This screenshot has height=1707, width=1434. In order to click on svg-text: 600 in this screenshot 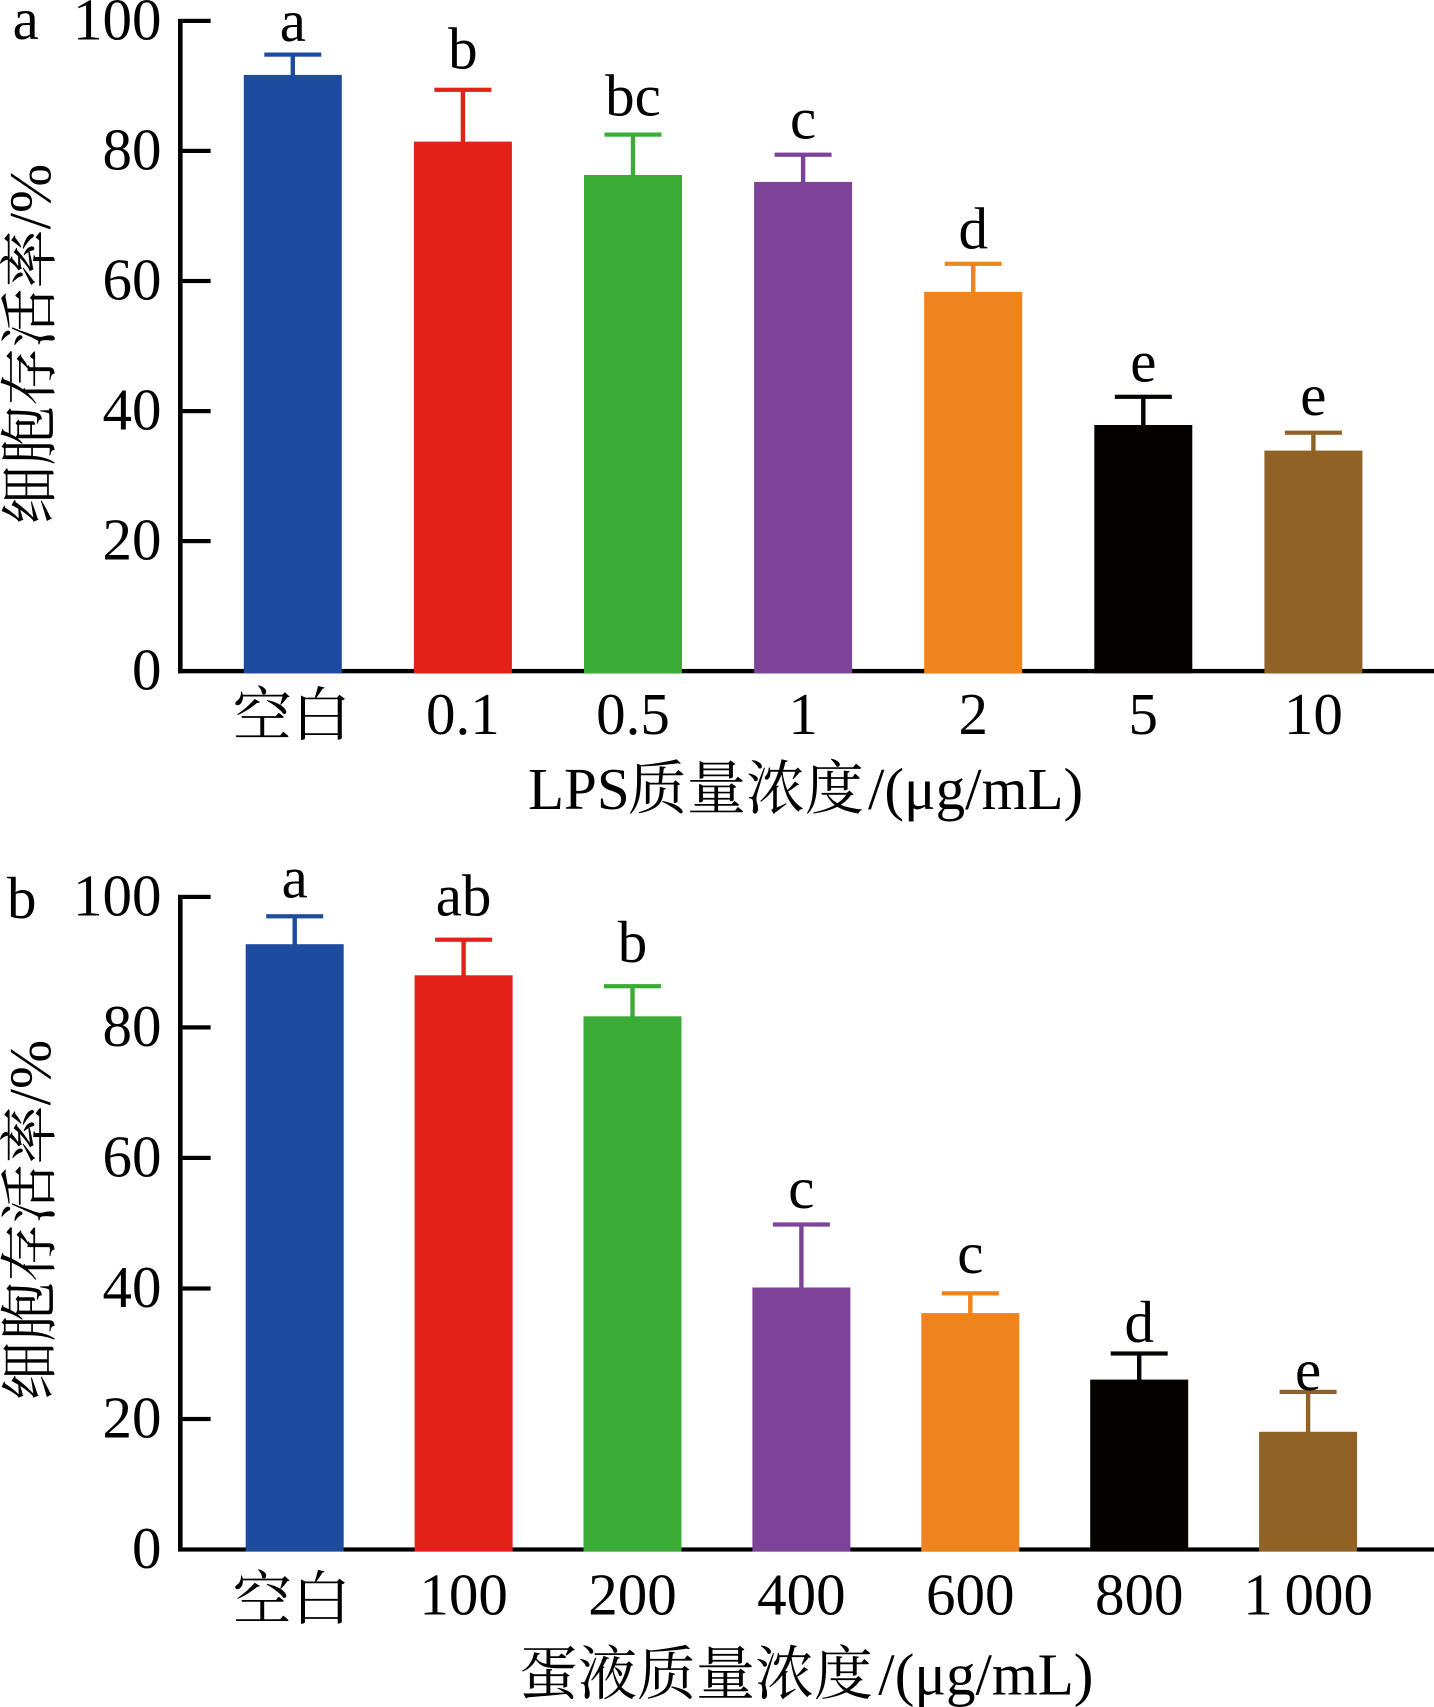, I will do `click(970, 1595)`.